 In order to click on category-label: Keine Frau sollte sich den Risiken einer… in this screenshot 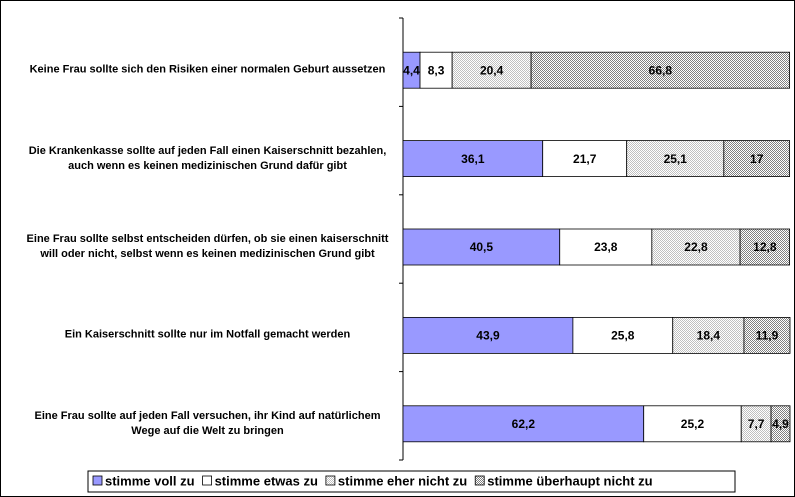, I will do `click(207, 69)`.